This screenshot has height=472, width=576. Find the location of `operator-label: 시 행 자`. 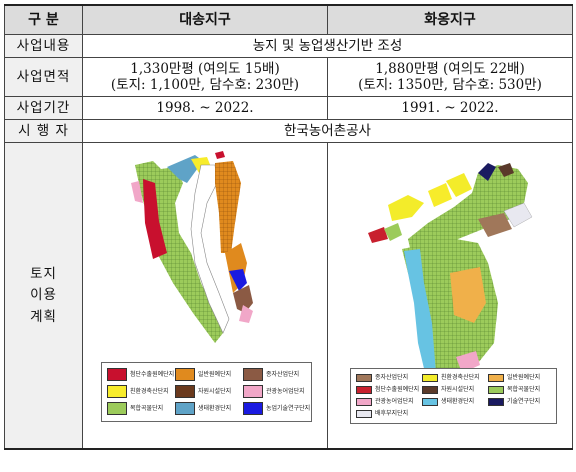

operator-label: 시 행 자 is located at coordinates (43, 131).